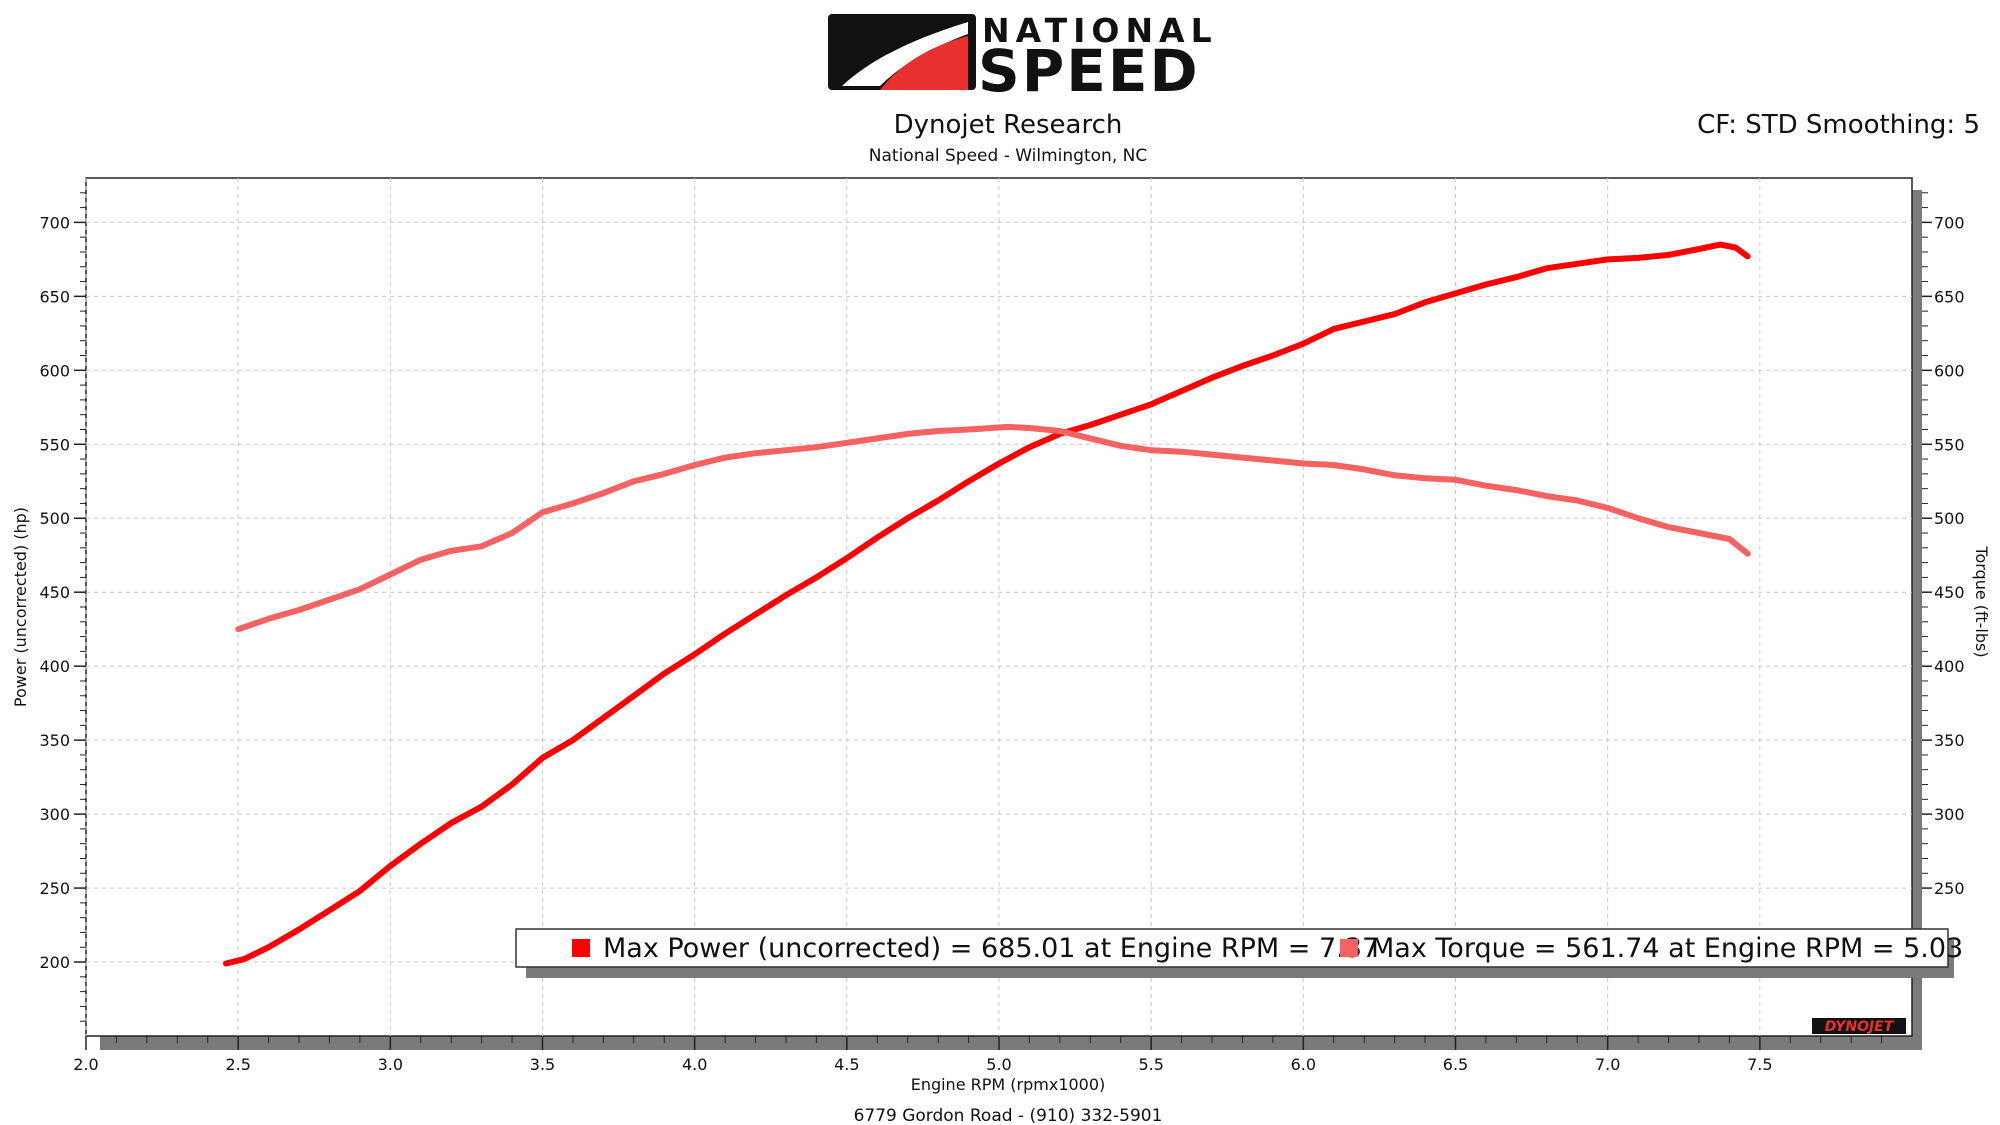  I want to click on x-tick-label: 6.5, so click(1455, 1064).